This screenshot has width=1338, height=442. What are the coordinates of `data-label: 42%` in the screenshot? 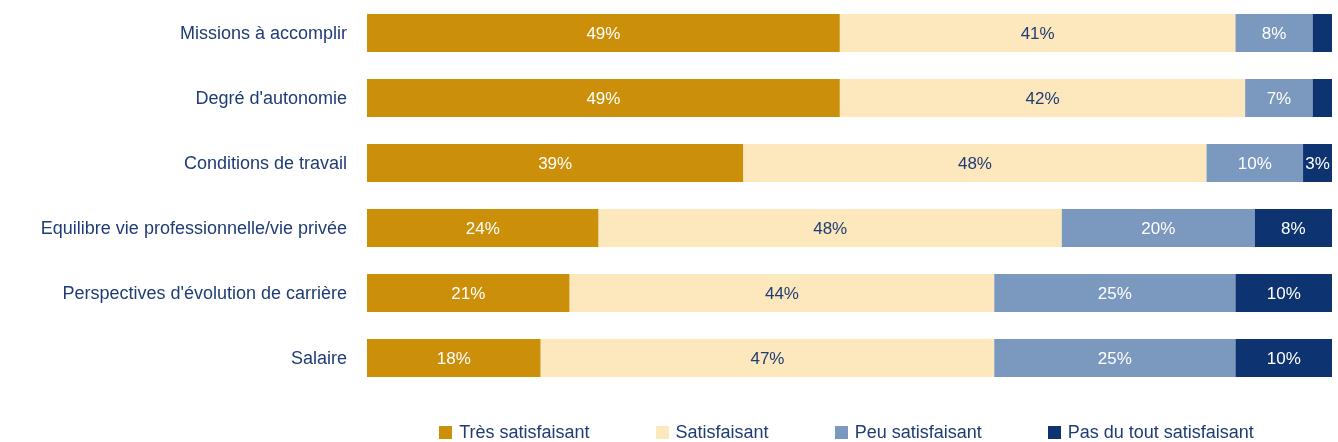 It's located at (1042, 99).